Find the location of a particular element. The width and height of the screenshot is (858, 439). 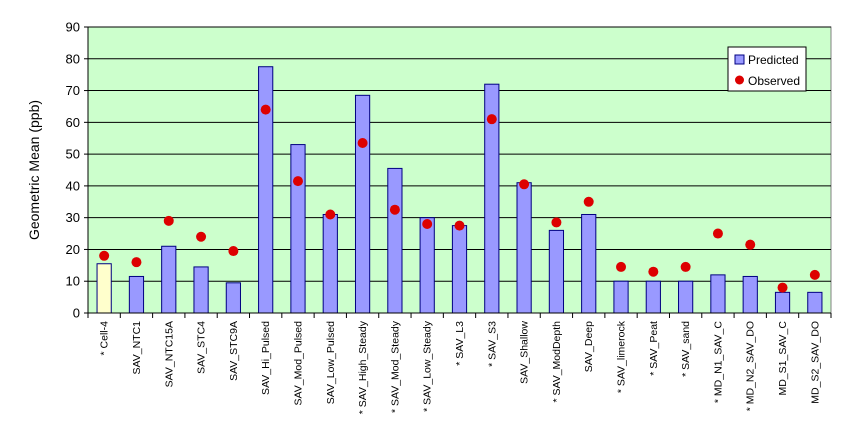

x-tick-label: SAV_Deep is located at coordinates (589, 346).